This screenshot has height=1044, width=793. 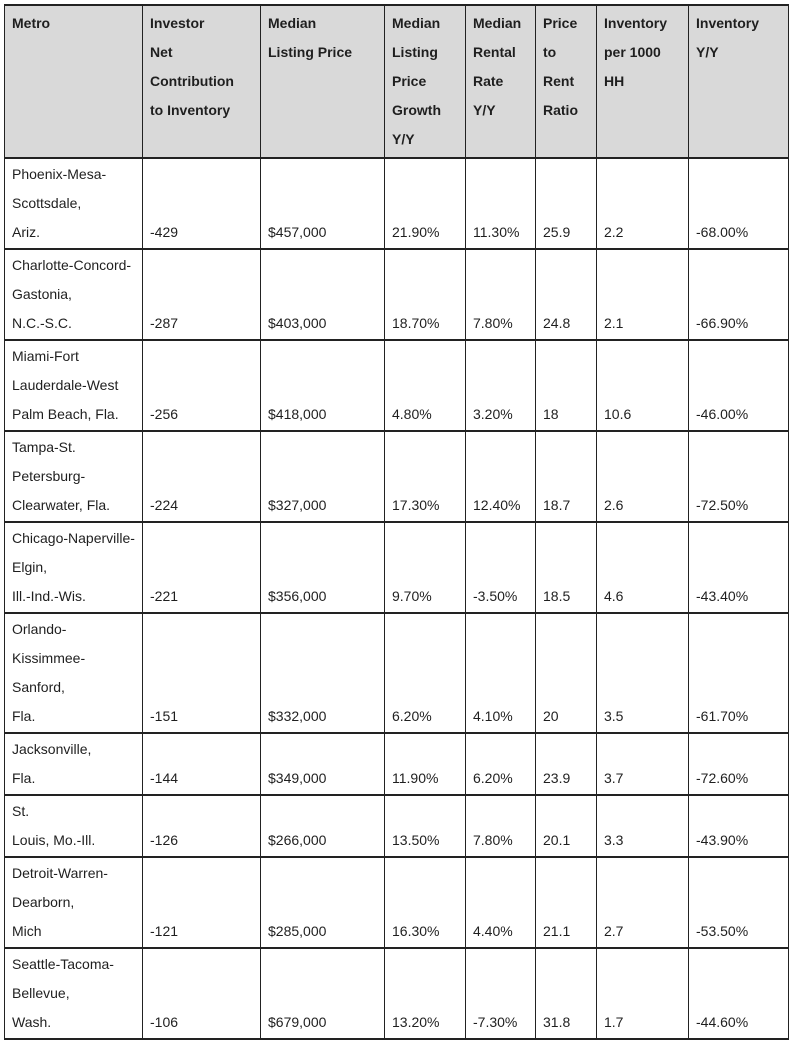 What do you see at coordinates (566, 993) in the screenshot?
I see `cell-price-to-rent-ratio: 31.8` at bounding box center [566, 993].